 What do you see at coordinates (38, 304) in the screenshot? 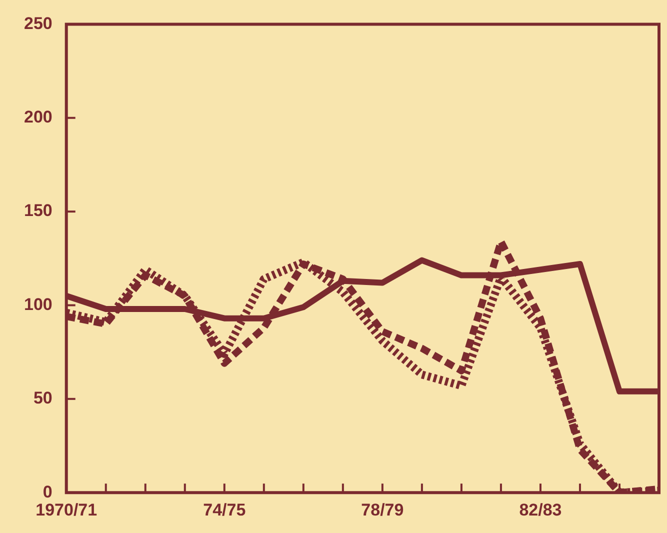
I see `y-tick-label: 100` at bounding box center [38, 304].